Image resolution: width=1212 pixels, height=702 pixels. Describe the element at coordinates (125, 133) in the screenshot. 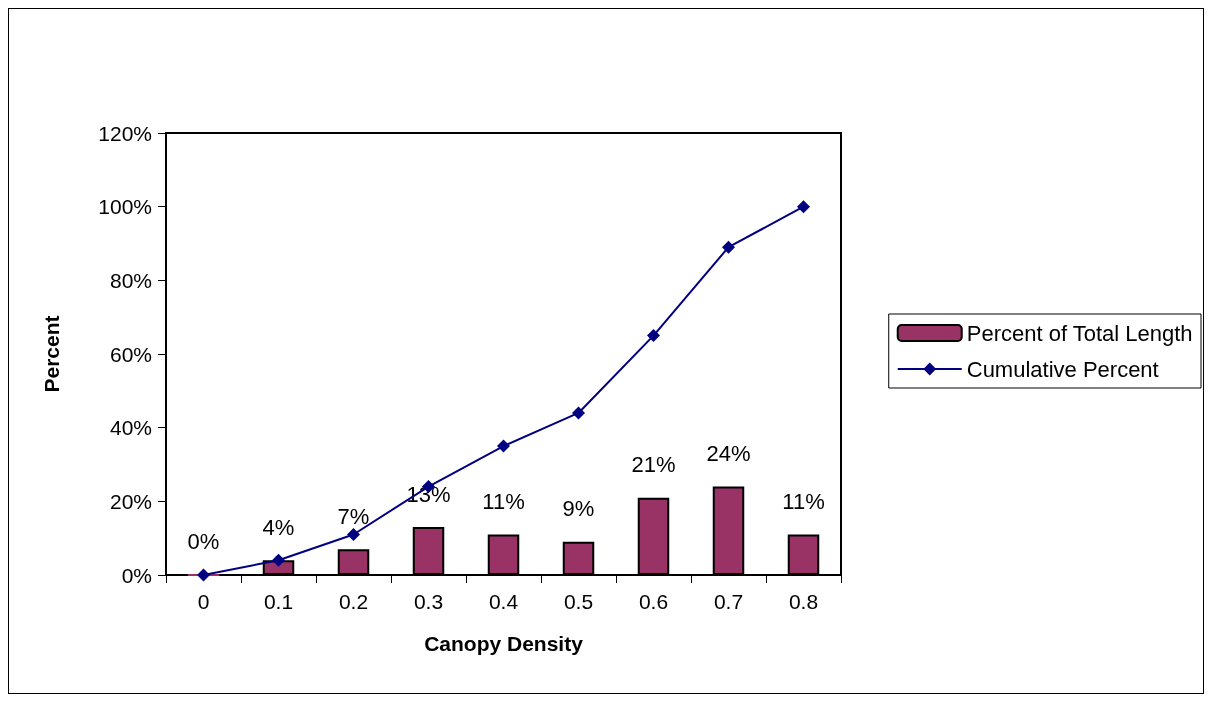

I see `y-tick-label: 120%` at that location.